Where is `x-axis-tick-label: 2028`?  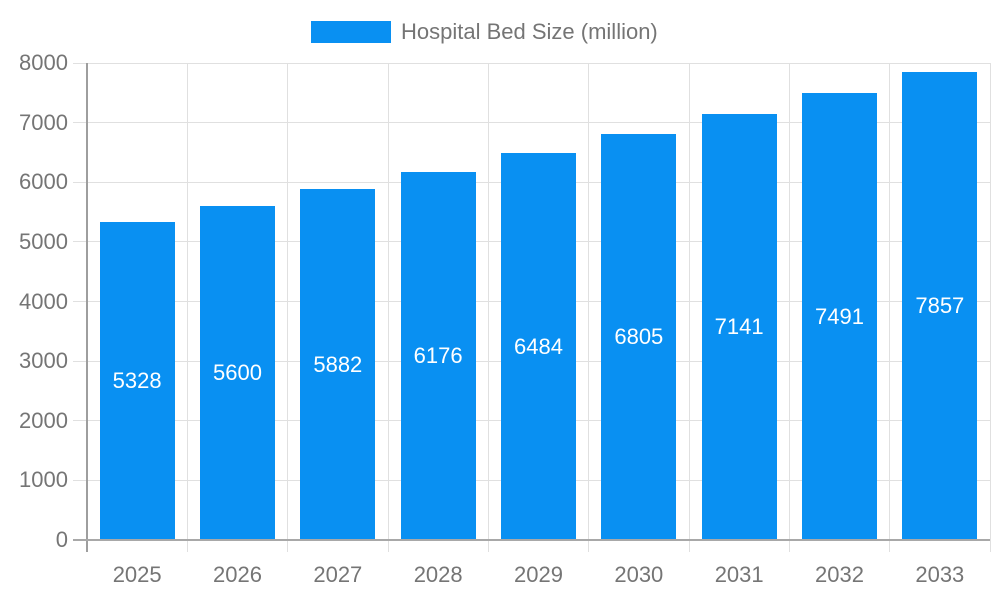
x-axis-tick-label: 2028 is located at coordinates (438, 574).